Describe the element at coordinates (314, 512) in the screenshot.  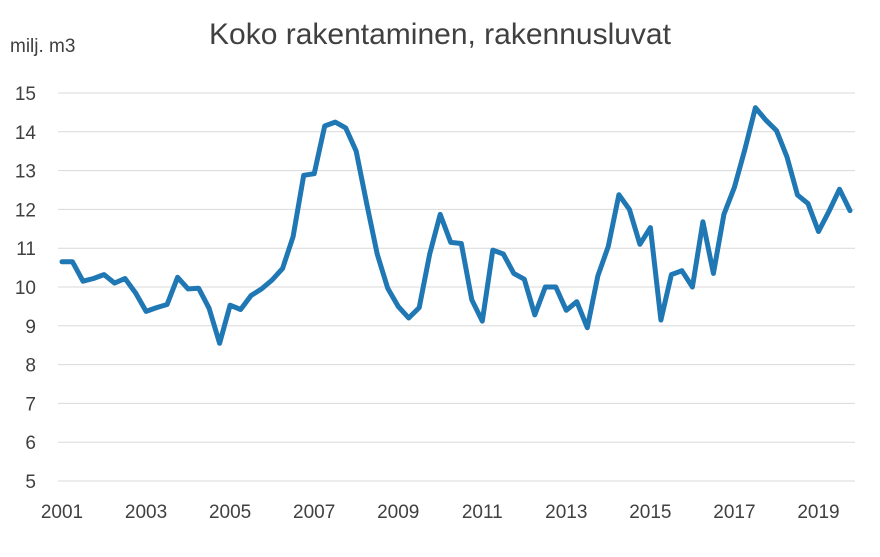
I see `x-tick-label: 2007` at that location.